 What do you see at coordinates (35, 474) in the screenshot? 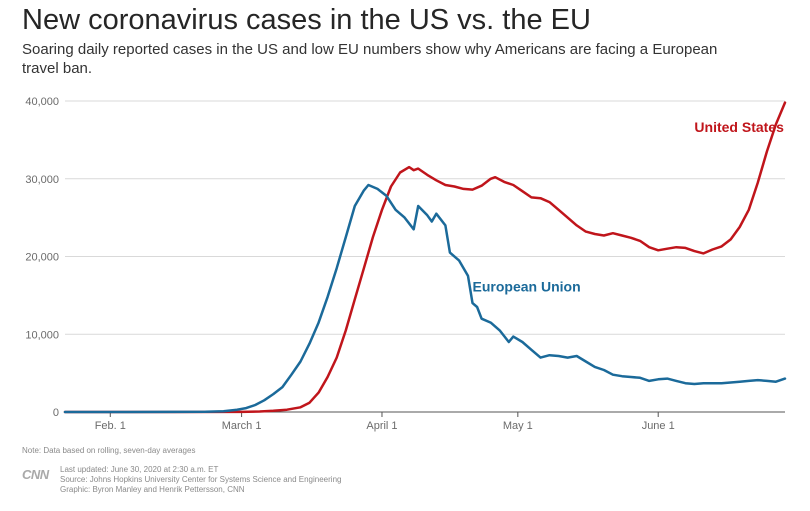
I see `cnn-logo: CNN` at bounding box center [35, 474].